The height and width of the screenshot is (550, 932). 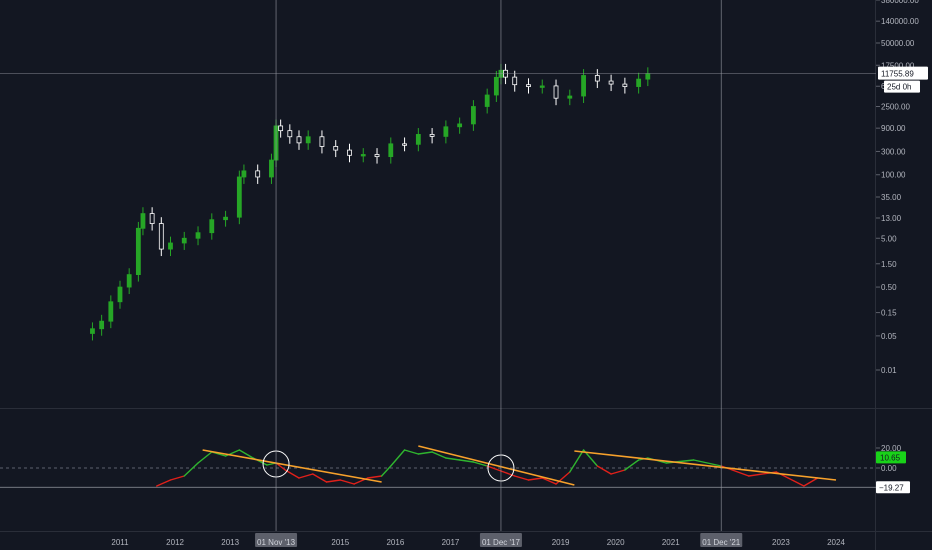 I want to click on price-tick-label: 100.00, so click(x=893, y=175).